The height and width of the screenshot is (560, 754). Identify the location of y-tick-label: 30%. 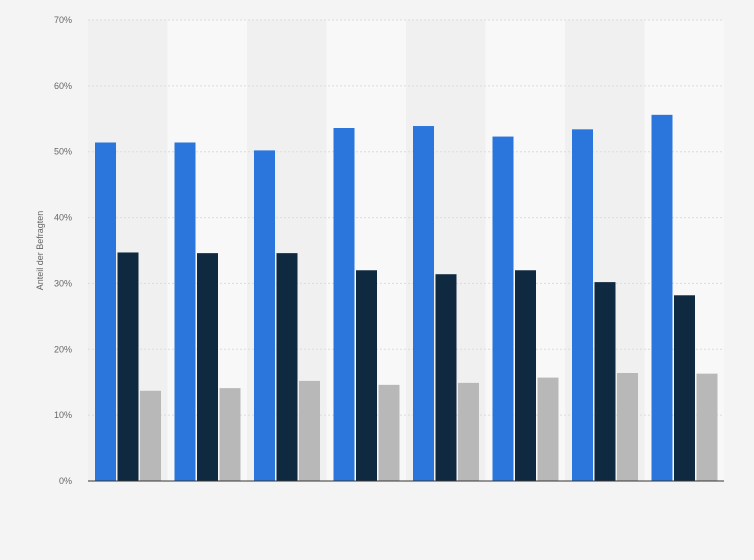
(63, 283).